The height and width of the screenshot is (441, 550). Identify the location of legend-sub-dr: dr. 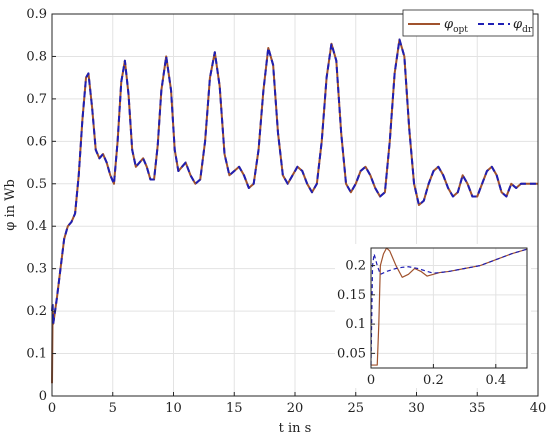
(527, 30).